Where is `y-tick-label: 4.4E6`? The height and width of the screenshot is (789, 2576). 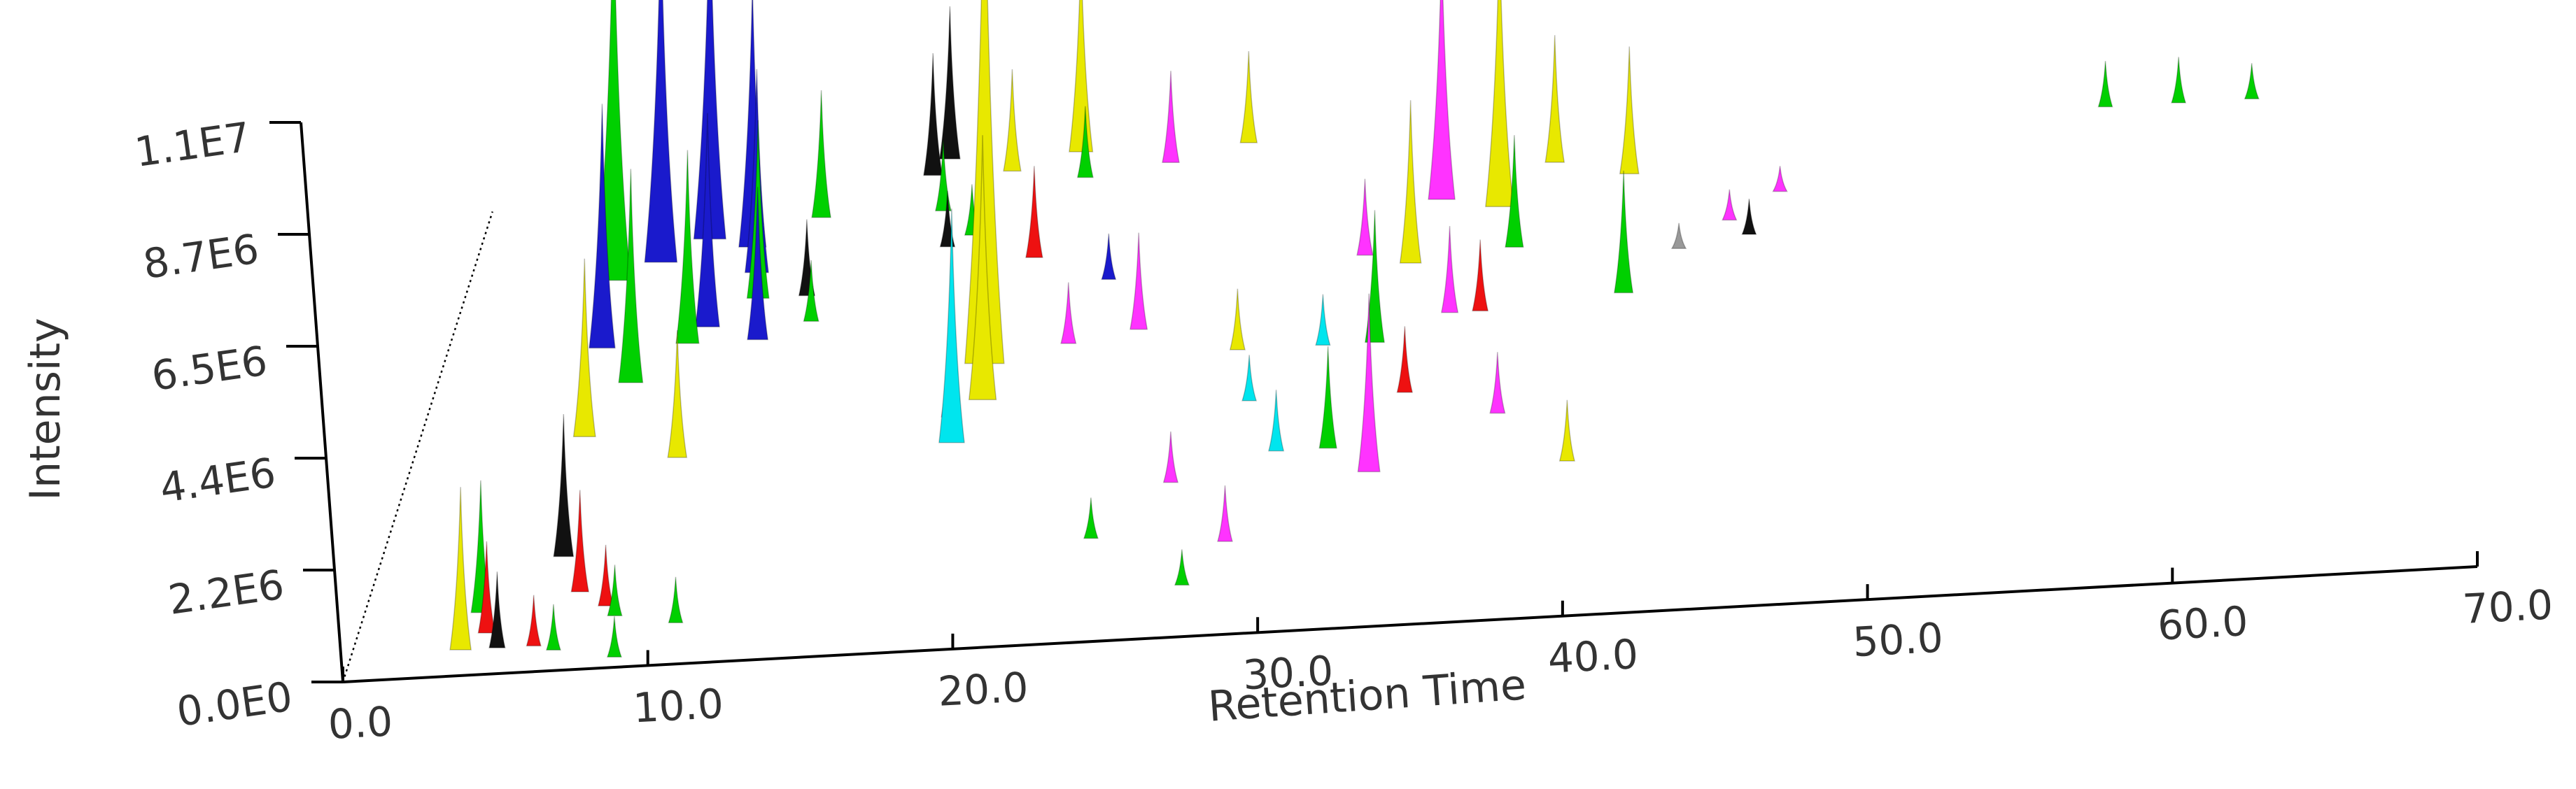 y-tick-label: 4.4E6 is located at coordinates (218, 480).